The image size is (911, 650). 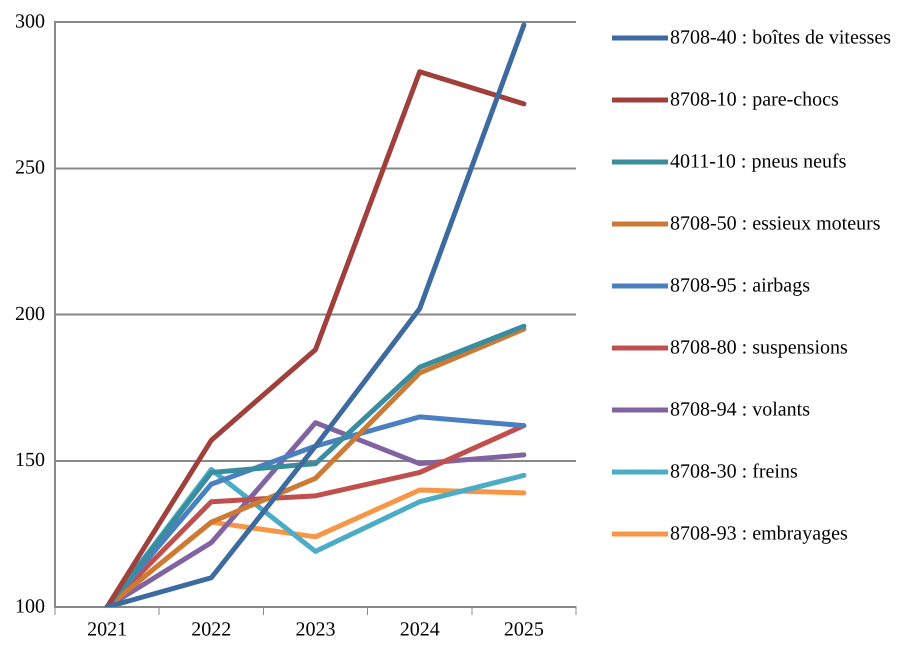 What do you see at coordinates (107, 629) in the screenshot?
I see `x-tick-label: 2021` at bounding box center [107, 629].